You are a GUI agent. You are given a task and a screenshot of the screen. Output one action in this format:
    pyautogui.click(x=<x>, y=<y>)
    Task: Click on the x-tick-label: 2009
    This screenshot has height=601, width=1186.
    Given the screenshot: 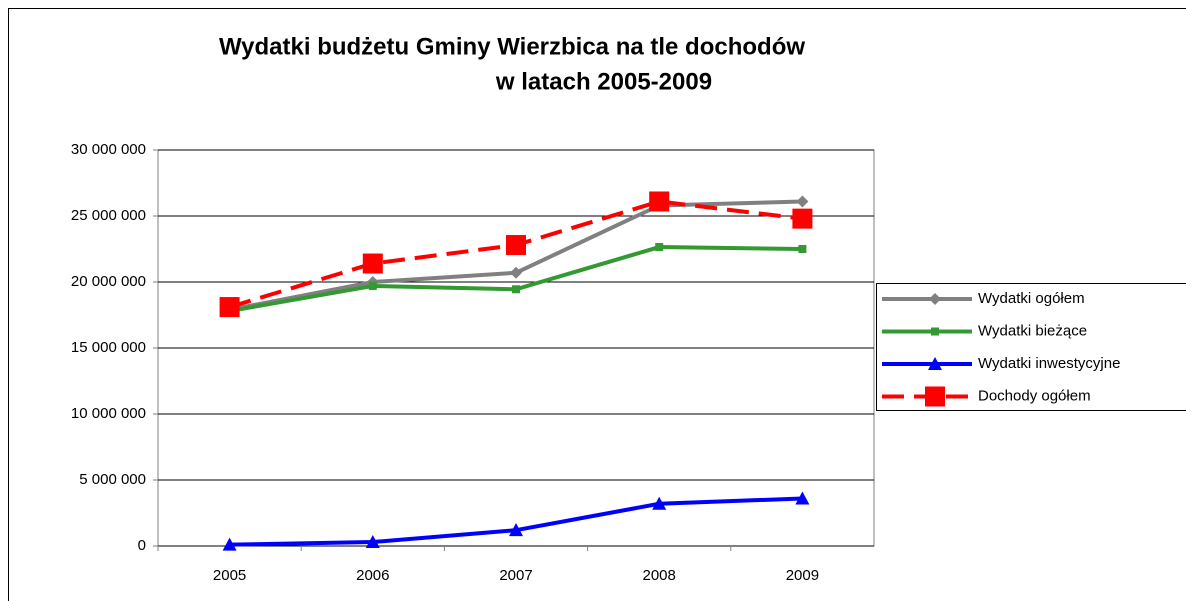 What is the action you would take?
    pyautogui.click(x=802, y=575)
    